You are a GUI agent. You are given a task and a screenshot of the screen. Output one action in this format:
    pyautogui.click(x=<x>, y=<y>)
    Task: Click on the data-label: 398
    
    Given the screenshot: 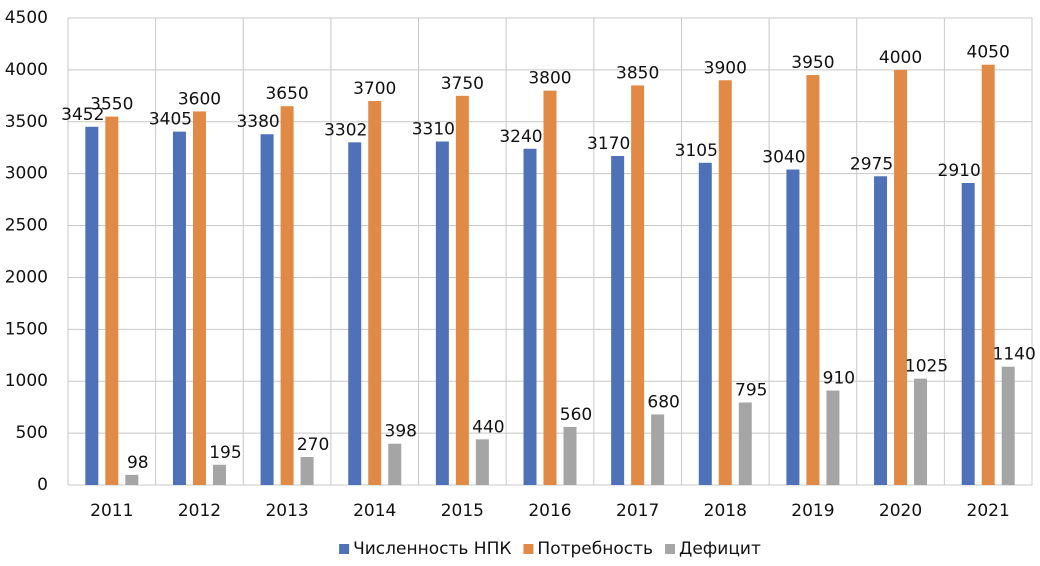 What is the action you would take?
    pyautogui.click(x=401, y=432)
    